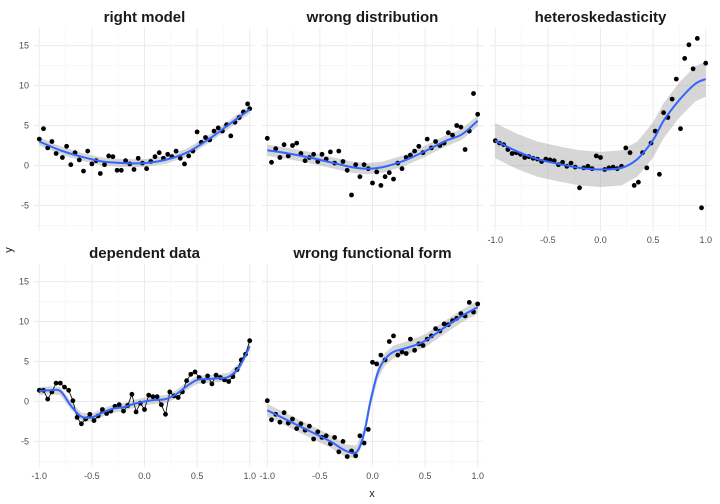 This screenshot has width=720, height=504. I want to click on y-tick-label: 10, so click(24, 86).